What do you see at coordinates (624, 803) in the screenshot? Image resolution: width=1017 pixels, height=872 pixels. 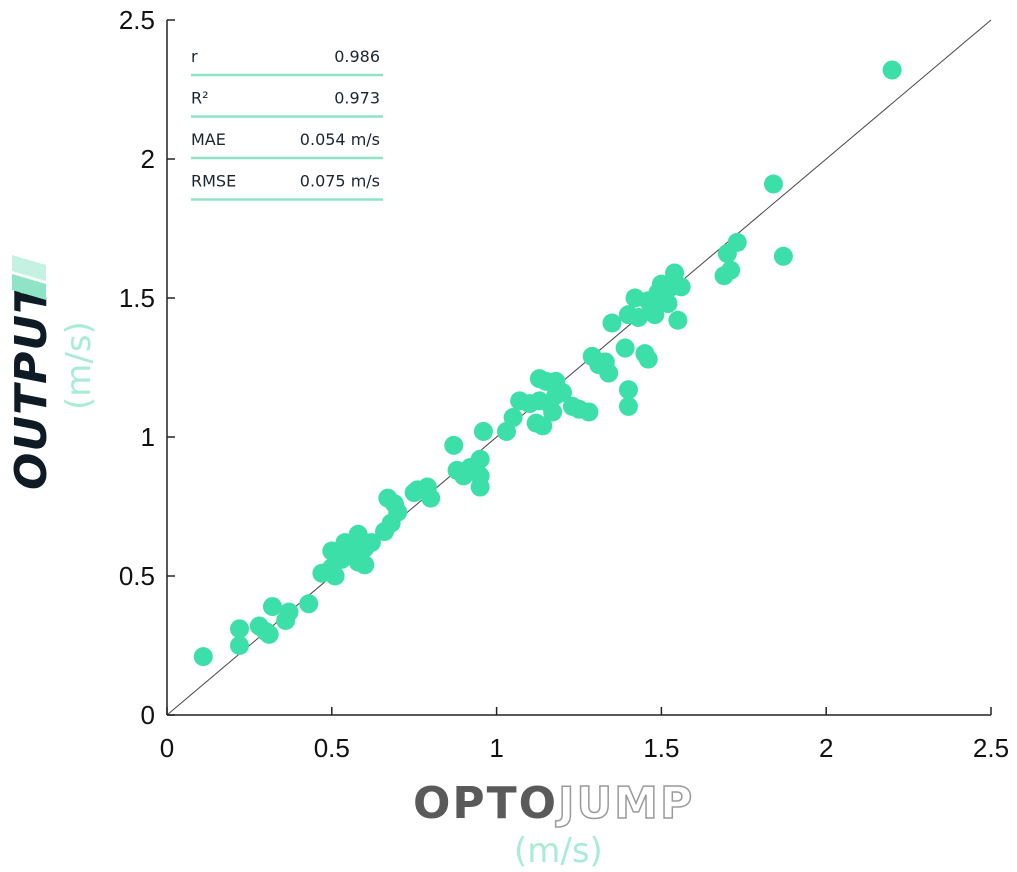 I see `x-axis-brand-part2: JUMP` at bounding box center [624, 803].